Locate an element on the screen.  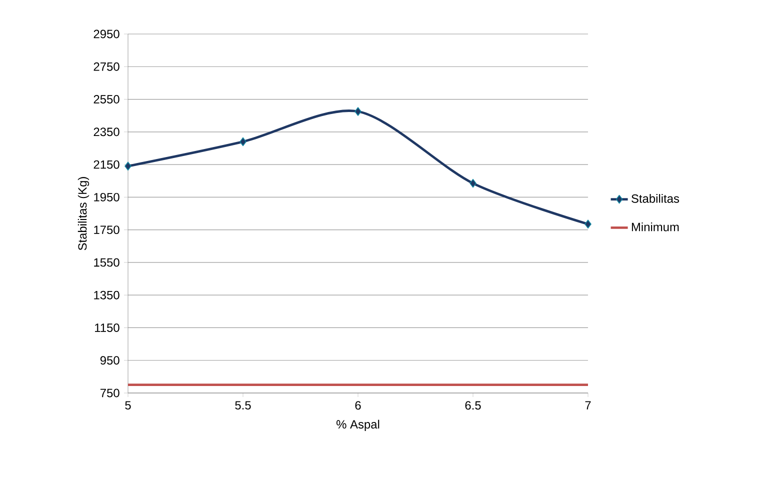
x-tick-label: 6.5 is located at coordinates (473, 405).